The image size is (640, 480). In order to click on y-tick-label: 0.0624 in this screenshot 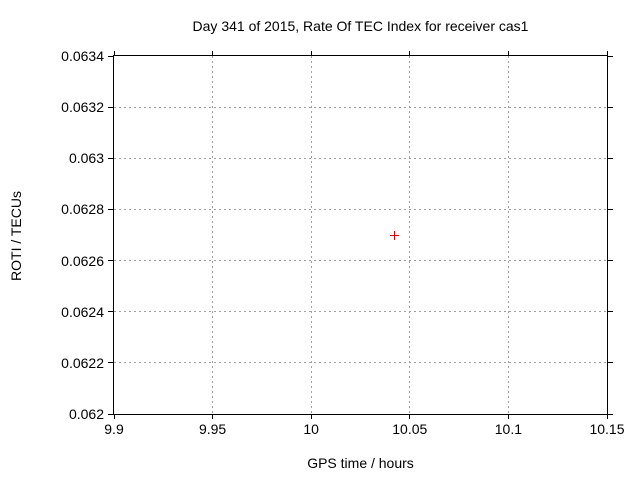, I will do `click(82, 311)`.